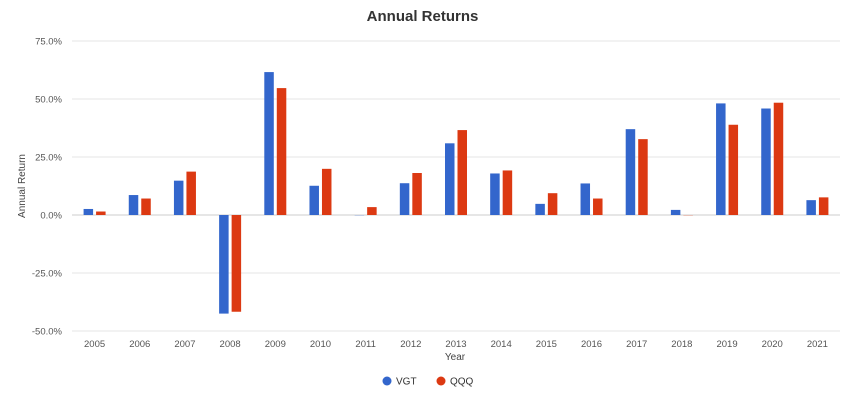 This screenshot has width=845, height=402. What do you see at coordinates (365, 344) in the screenshot?
I see `x-tick-label: 2011` at bounding box center [365, 344].